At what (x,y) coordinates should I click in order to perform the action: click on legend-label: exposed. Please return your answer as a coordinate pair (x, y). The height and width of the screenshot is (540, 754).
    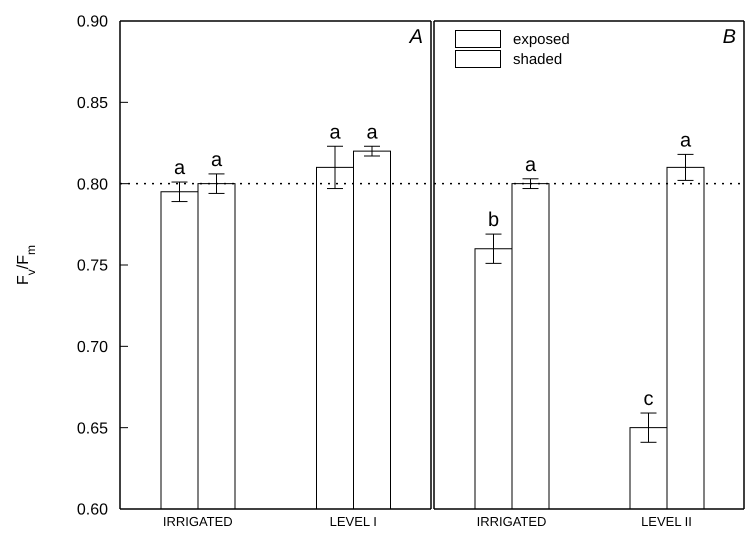
    Looking at the image, I should click on (541, 39).